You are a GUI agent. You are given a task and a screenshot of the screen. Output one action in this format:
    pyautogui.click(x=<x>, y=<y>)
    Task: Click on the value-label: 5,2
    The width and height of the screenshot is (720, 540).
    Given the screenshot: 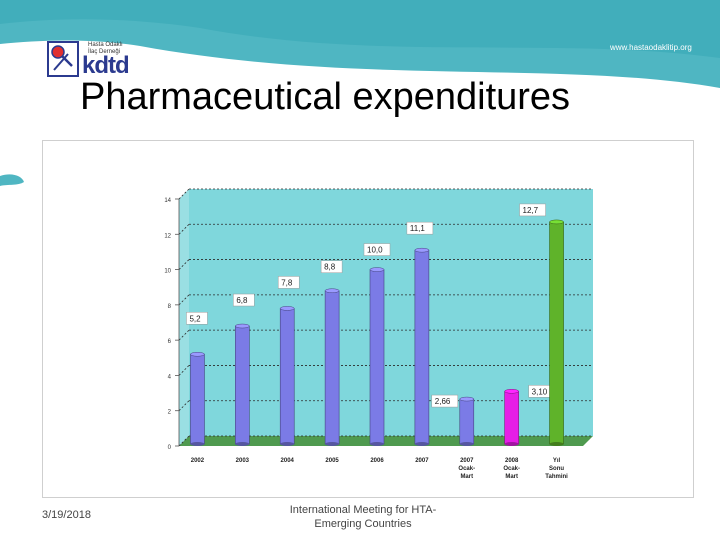 What is the action you would take?
    pyautogui.click(x=195, y=318)
    